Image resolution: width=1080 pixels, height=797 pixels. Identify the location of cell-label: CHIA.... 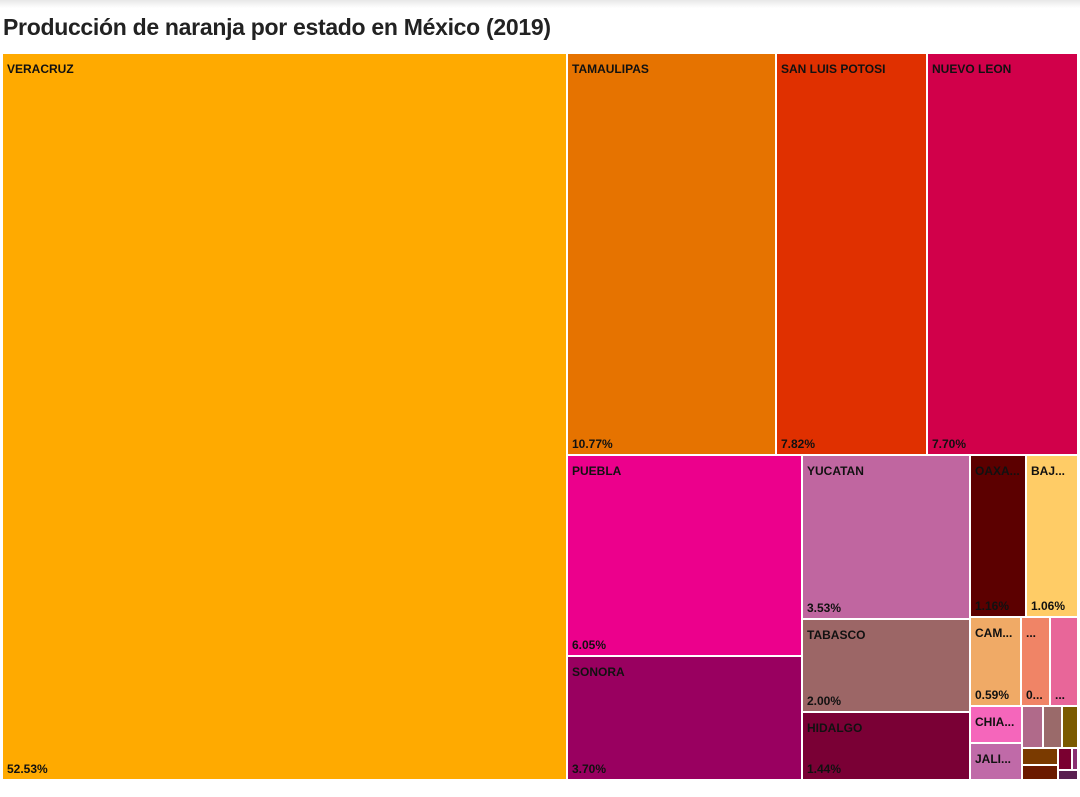
(995, 722).